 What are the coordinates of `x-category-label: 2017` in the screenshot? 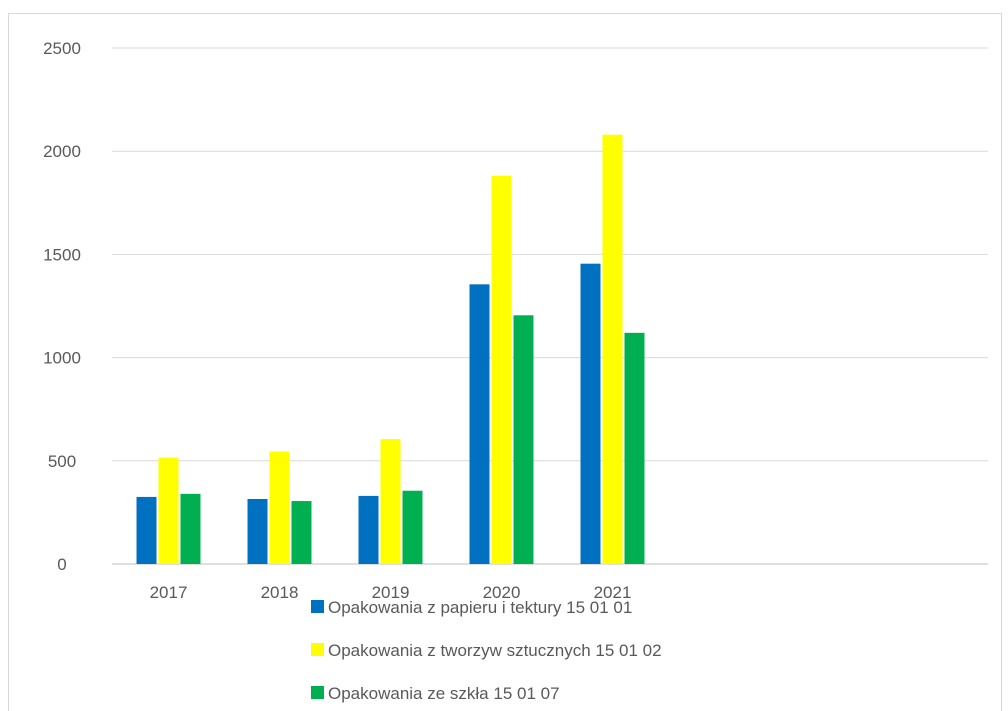 It's located at (169, 592).